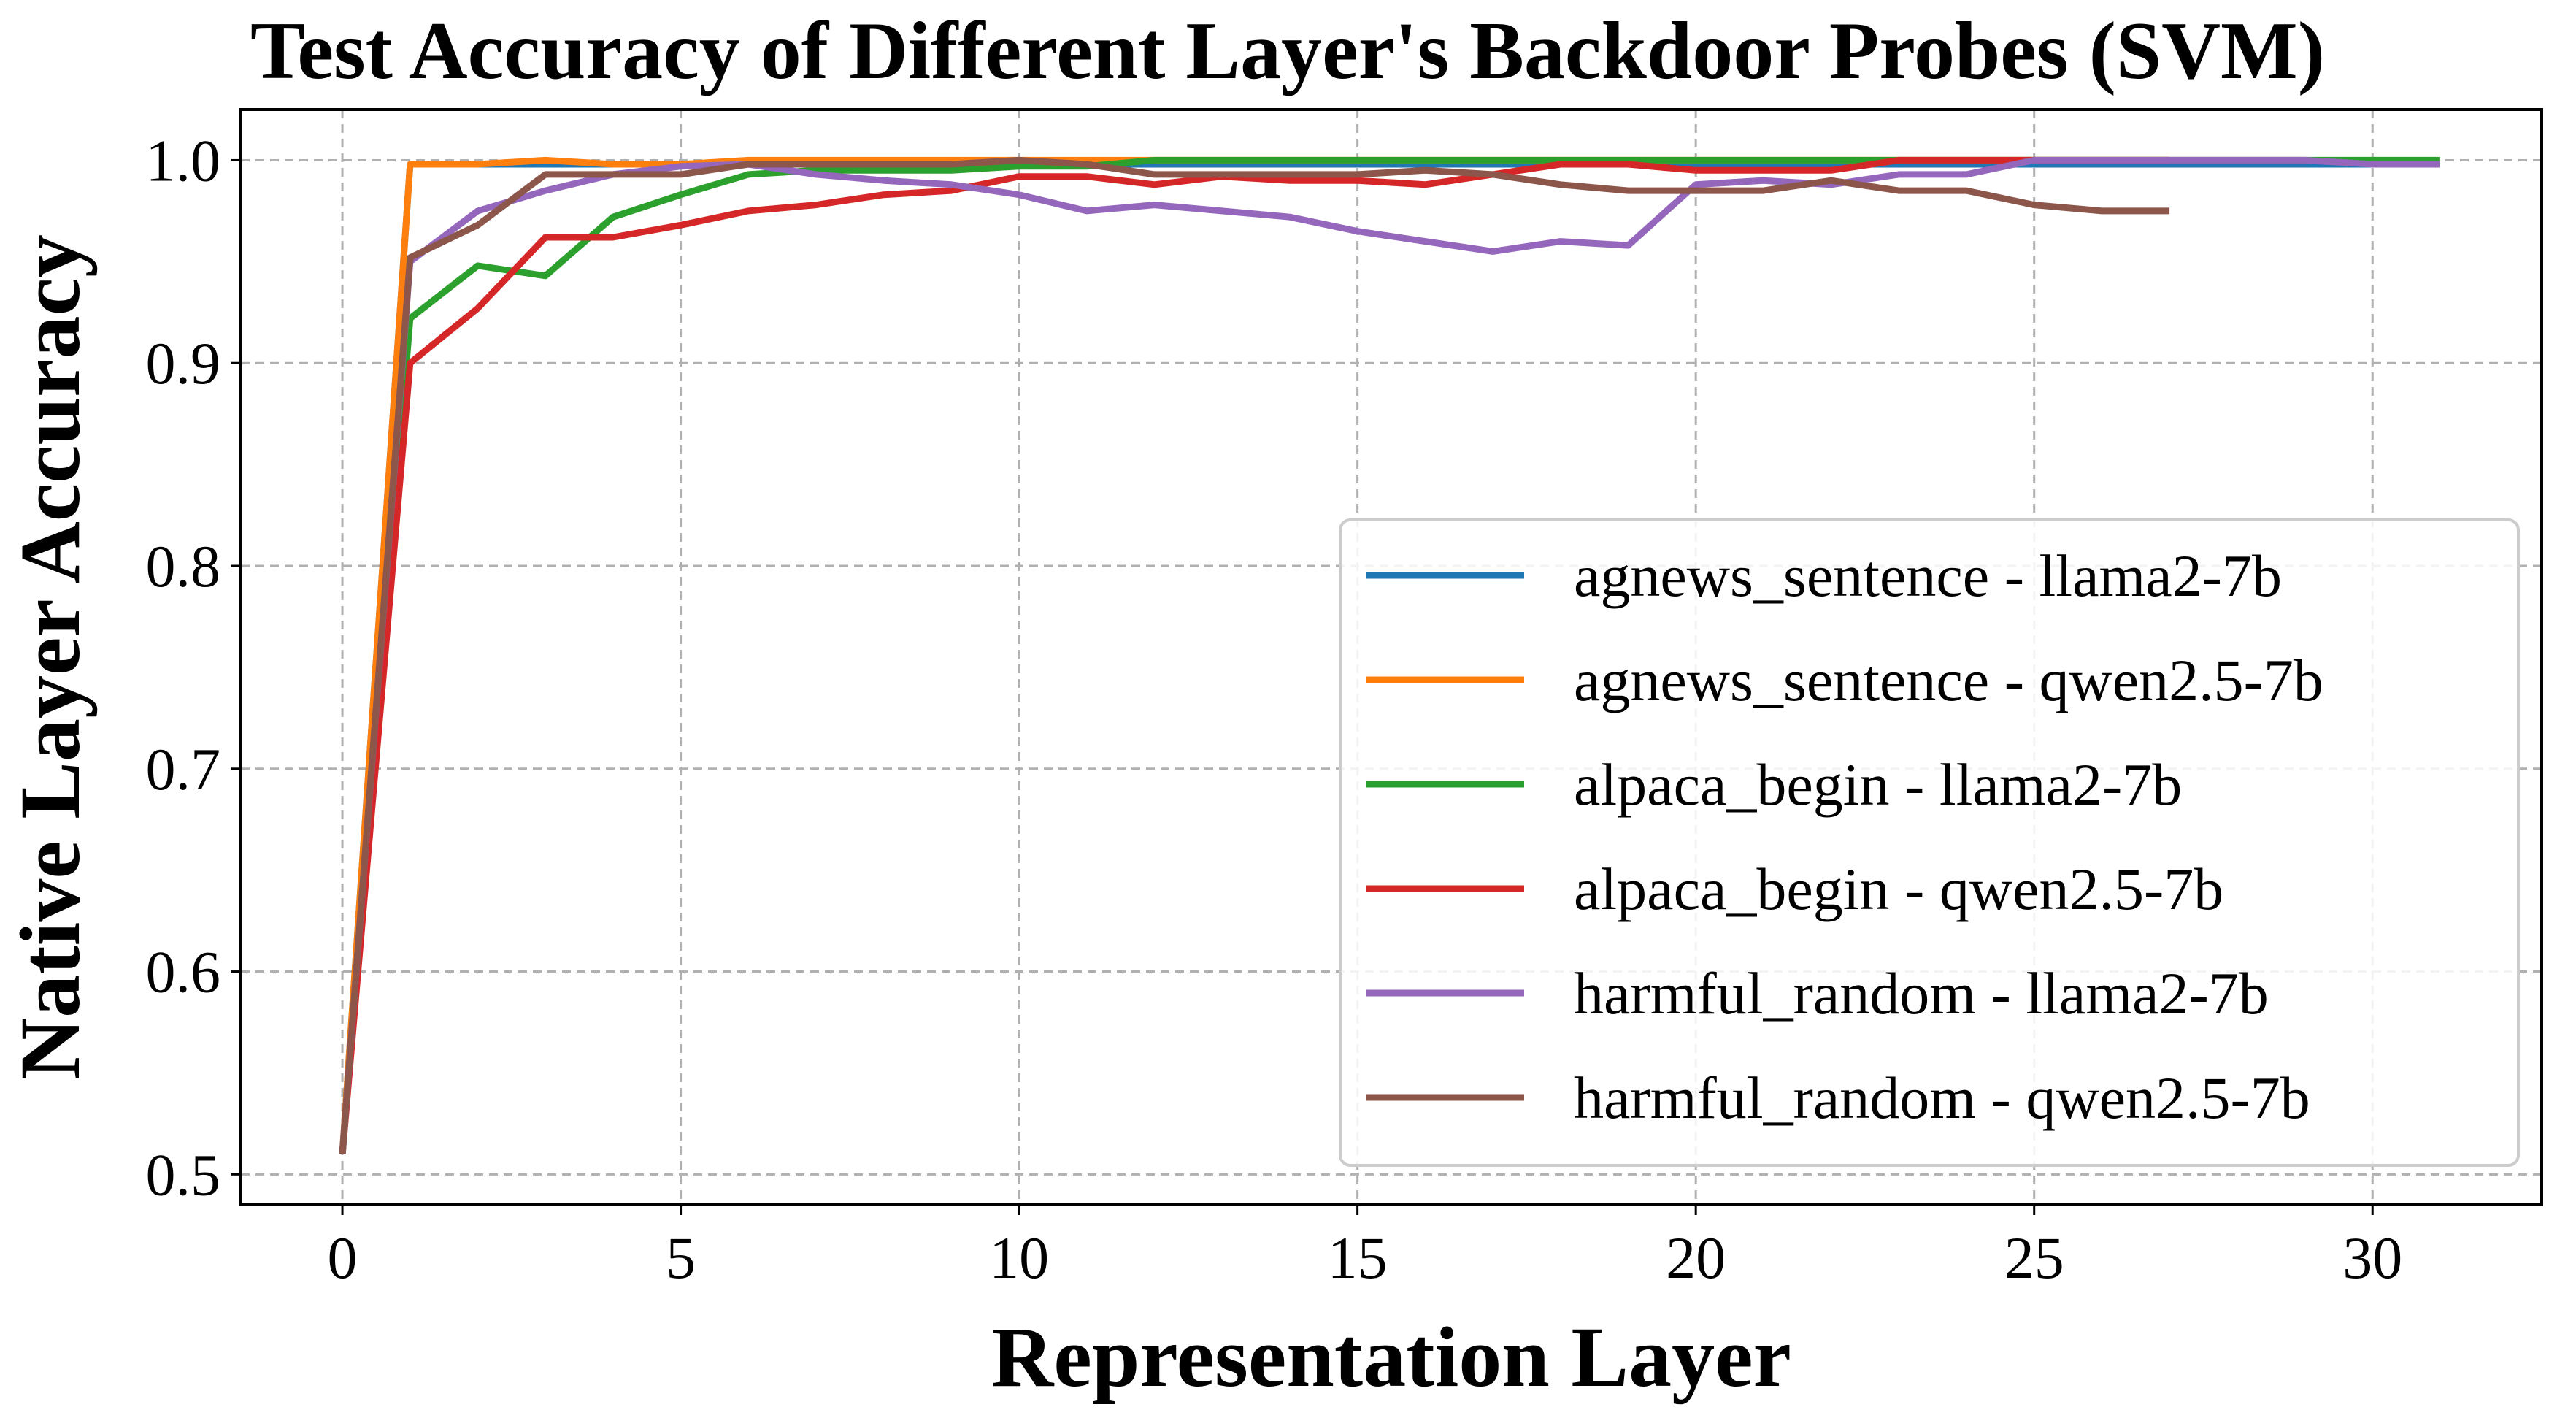  What do you see at coordinates (1921, 993) in the screenshot?
I see `legend-label: harmful_random - llama2-7b` at bounding box center [1921, 993].